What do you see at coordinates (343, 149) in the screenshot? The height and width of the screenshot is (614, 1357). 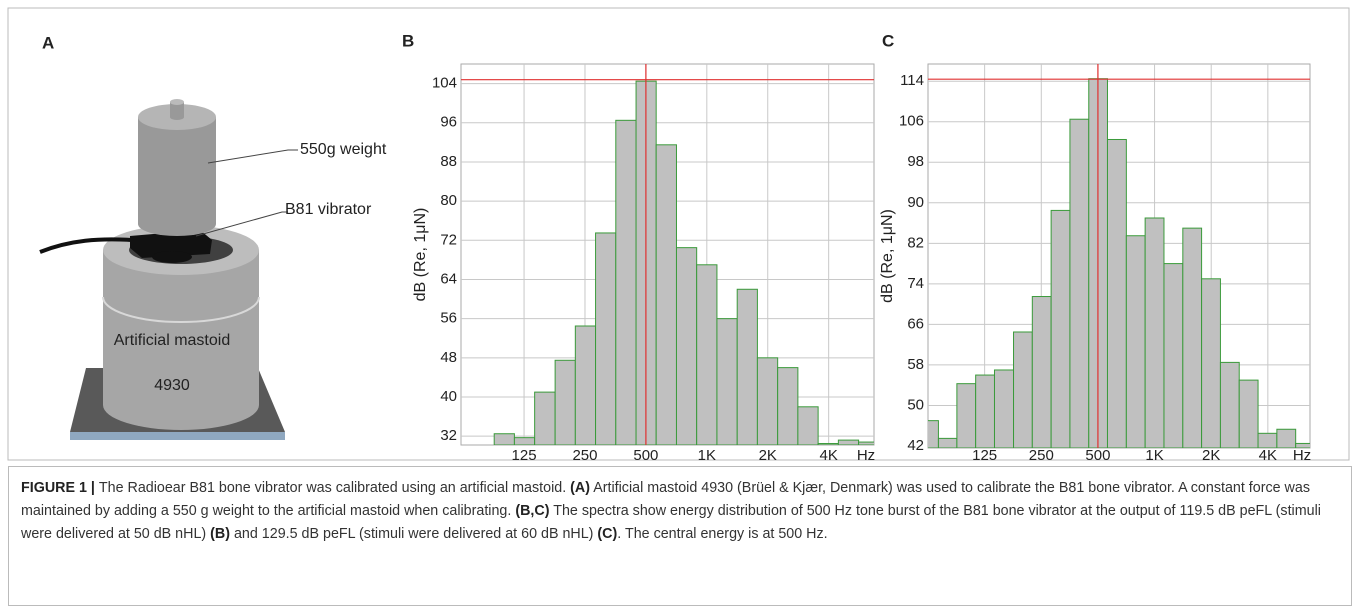 I see `annotation: 550g weight` at bounding box center [343, 149].